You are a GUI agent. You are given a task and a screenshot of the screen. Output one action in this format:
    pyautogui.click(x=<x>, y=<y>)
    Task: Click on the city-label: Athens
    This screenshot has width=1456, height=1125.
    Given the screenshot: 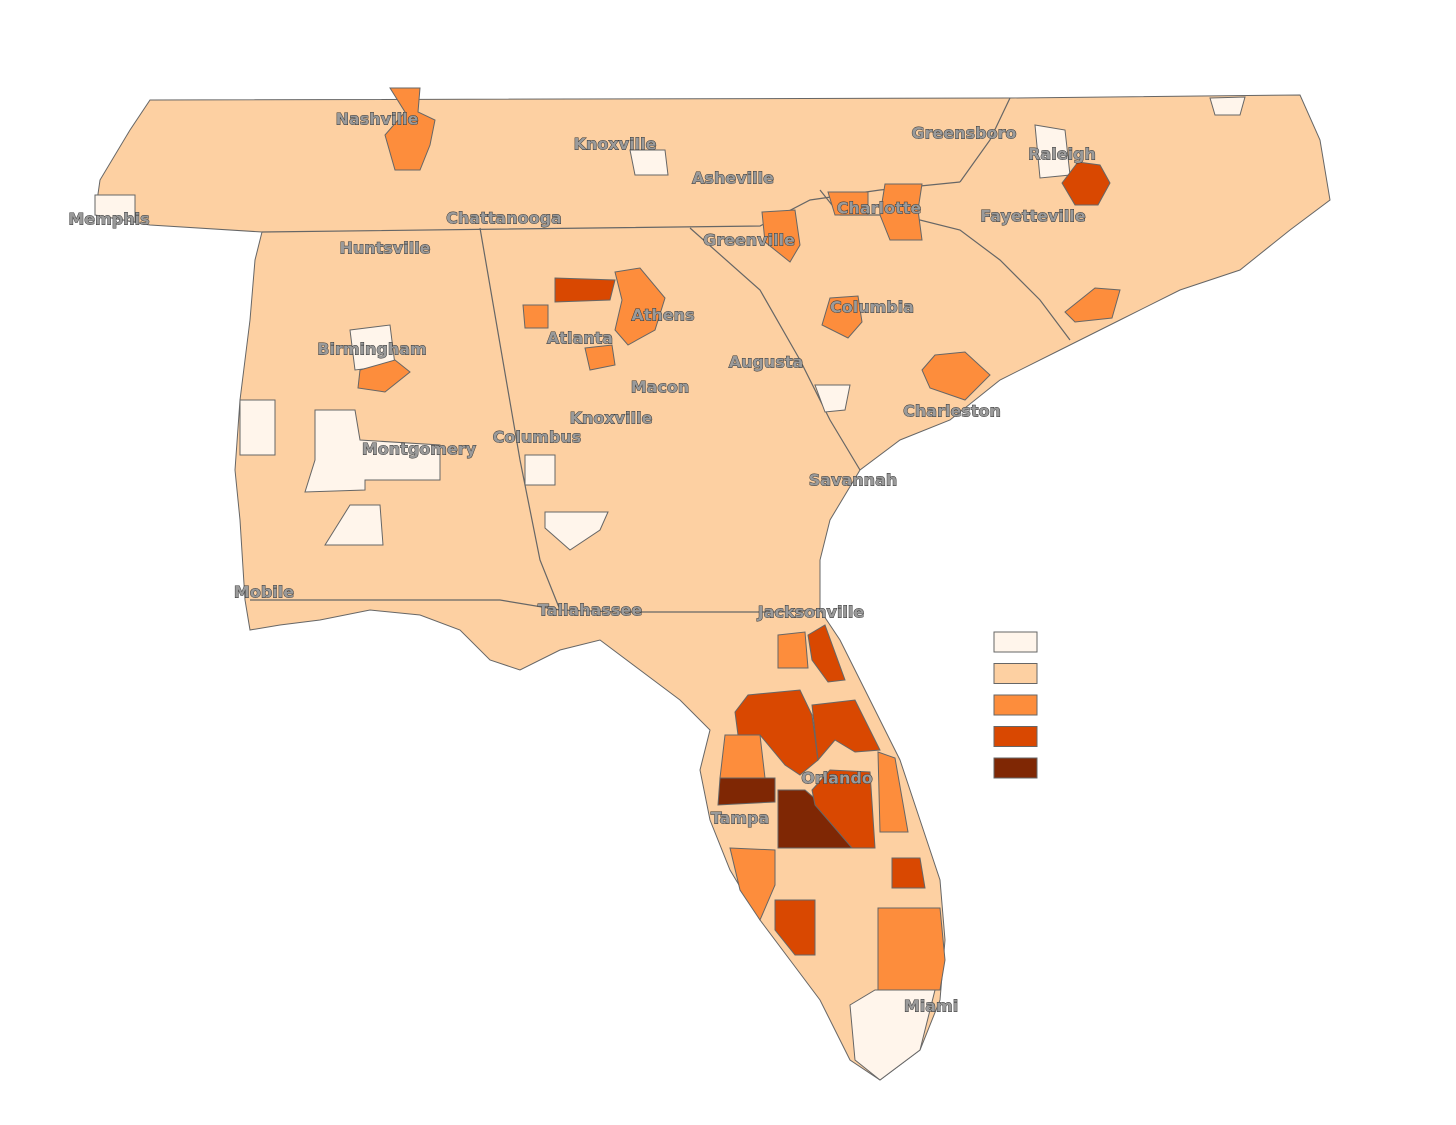 What is the action you would take?
    pyautogui.click(x=662, y=315)
    